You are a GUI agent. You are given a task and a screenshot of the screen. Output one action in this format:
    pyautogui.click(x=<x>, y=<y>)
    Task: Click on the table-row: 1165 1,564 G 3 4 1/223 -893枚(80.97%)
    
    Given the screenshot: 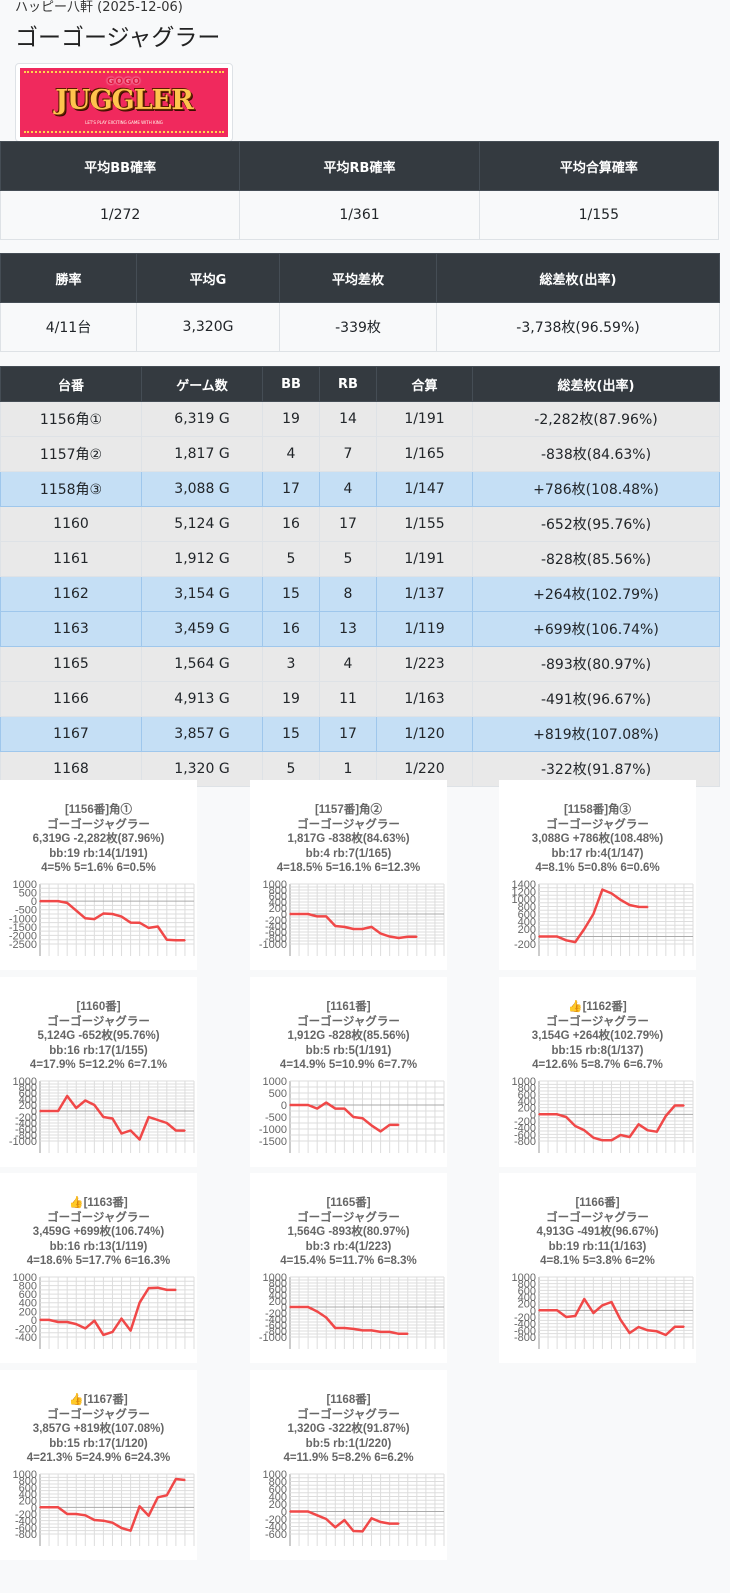 What is the action you would take?
    pyautogui.click(x=360, y=664)
    